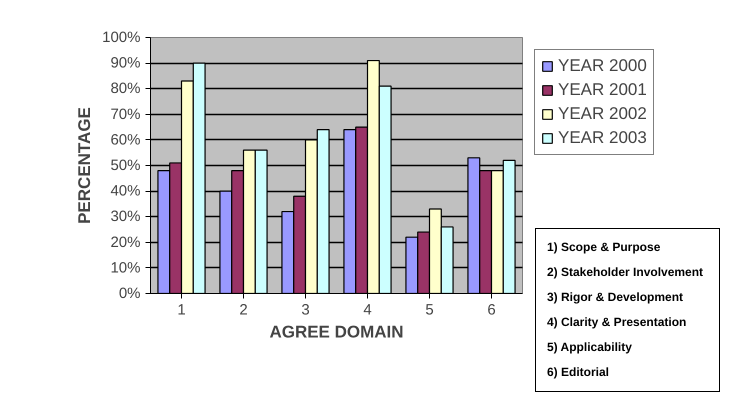 This screenshot has width=735, height=395. Describe the element at coordinates (616, 322) in the screenshot. I see `text: 4) Clarity & Presentation` at that location.